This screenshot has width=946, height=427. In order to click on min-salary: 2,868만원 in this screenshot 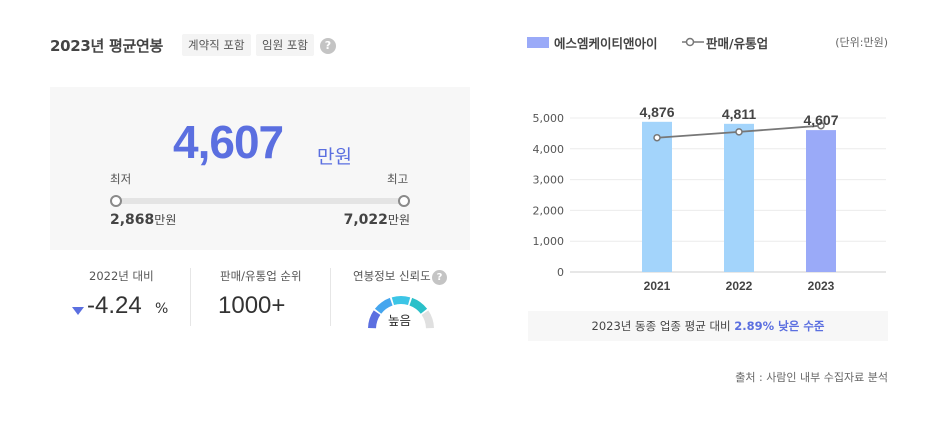, I will do `click(143, 219)`.